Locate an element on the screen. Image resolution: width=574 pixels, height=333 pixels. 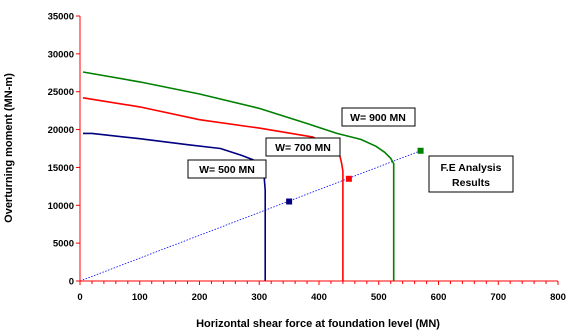
y-tick-label: 30000 is located at coordinates (61, 54).